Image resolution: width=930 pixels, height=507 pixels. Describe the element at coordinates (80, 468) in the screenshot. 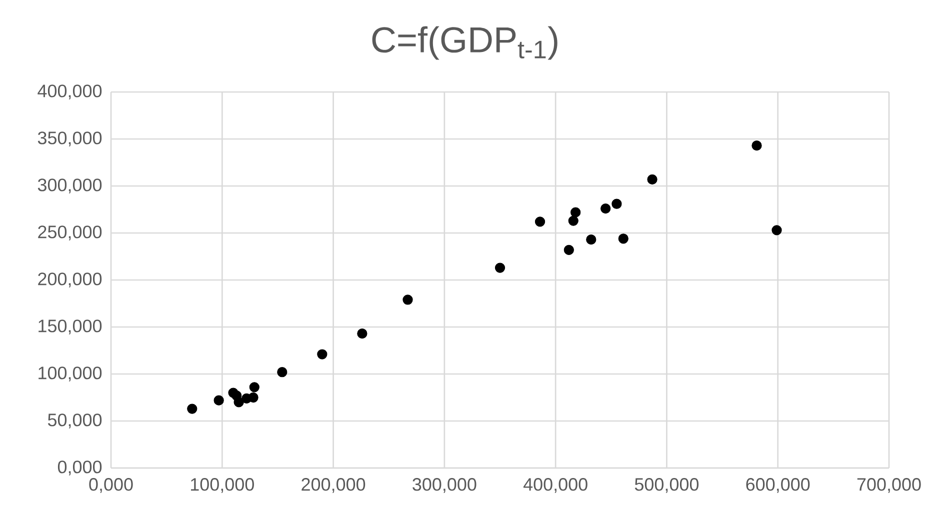

I see `y-tick-label: 0,000` at that location.